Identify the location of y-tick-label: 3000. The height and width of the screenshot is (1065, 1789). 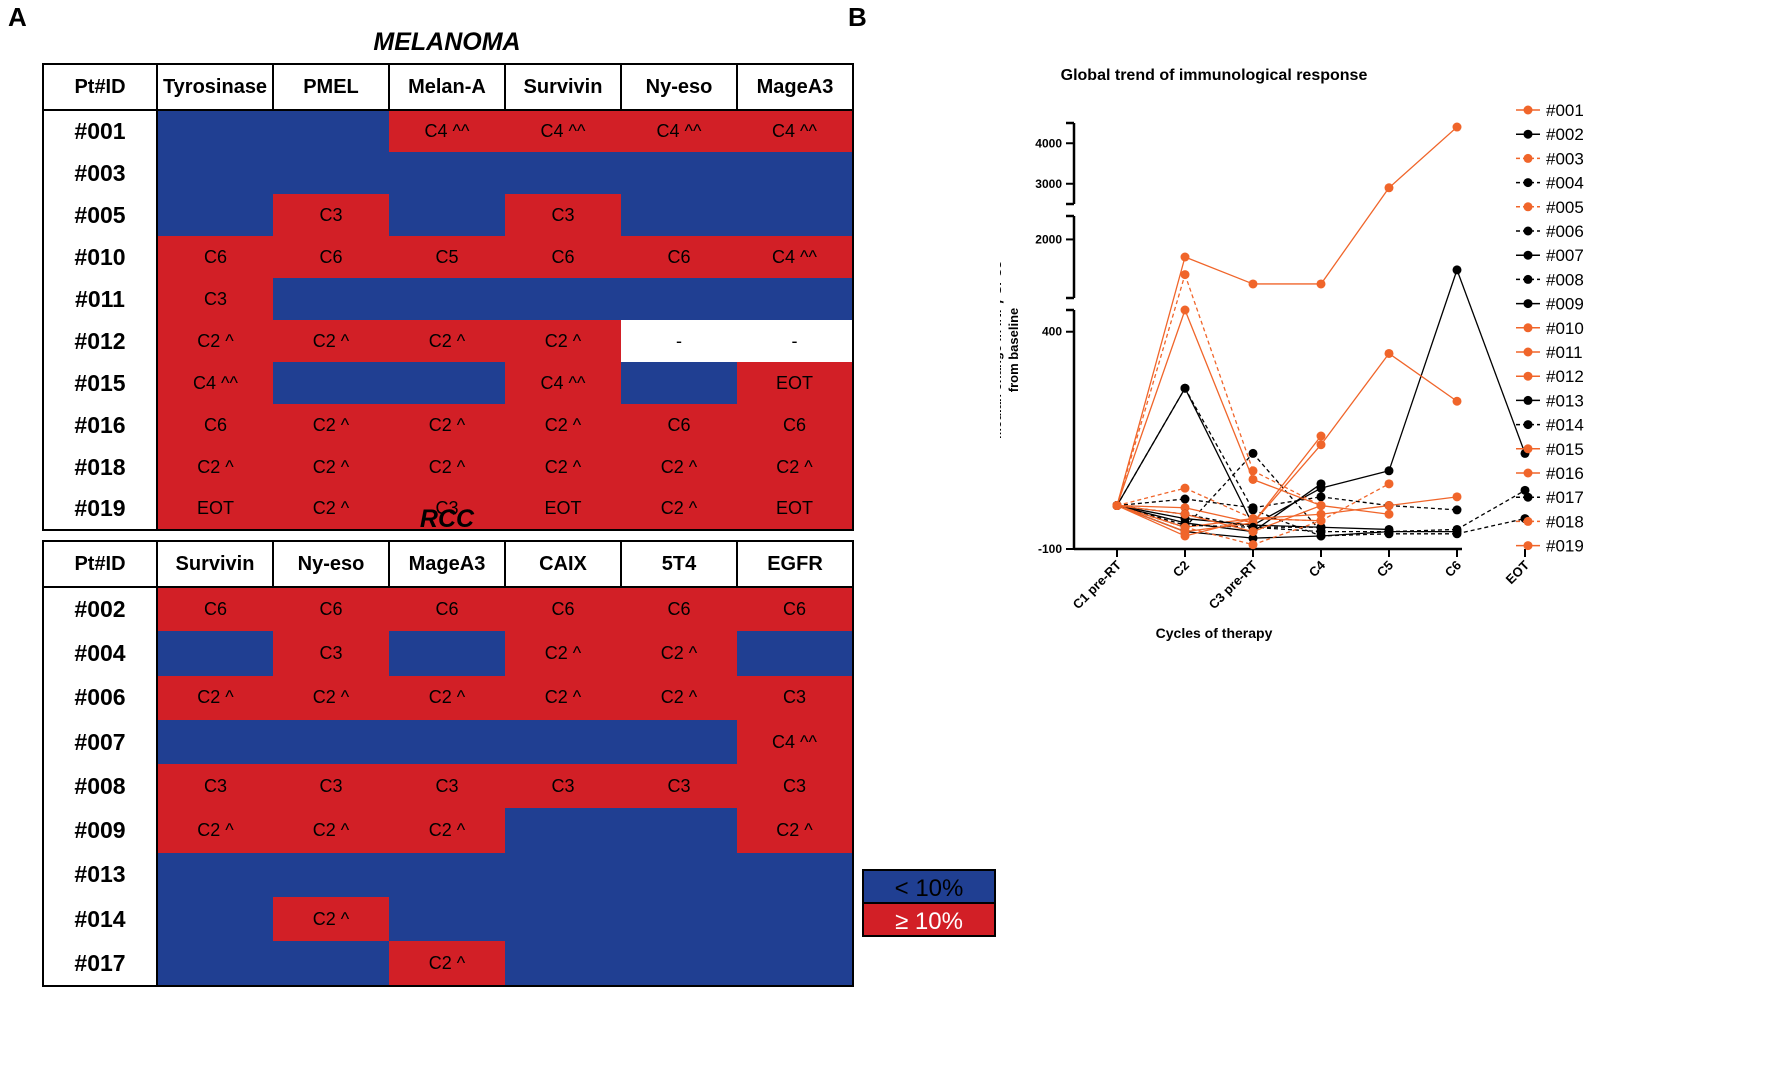
(1048, 184).